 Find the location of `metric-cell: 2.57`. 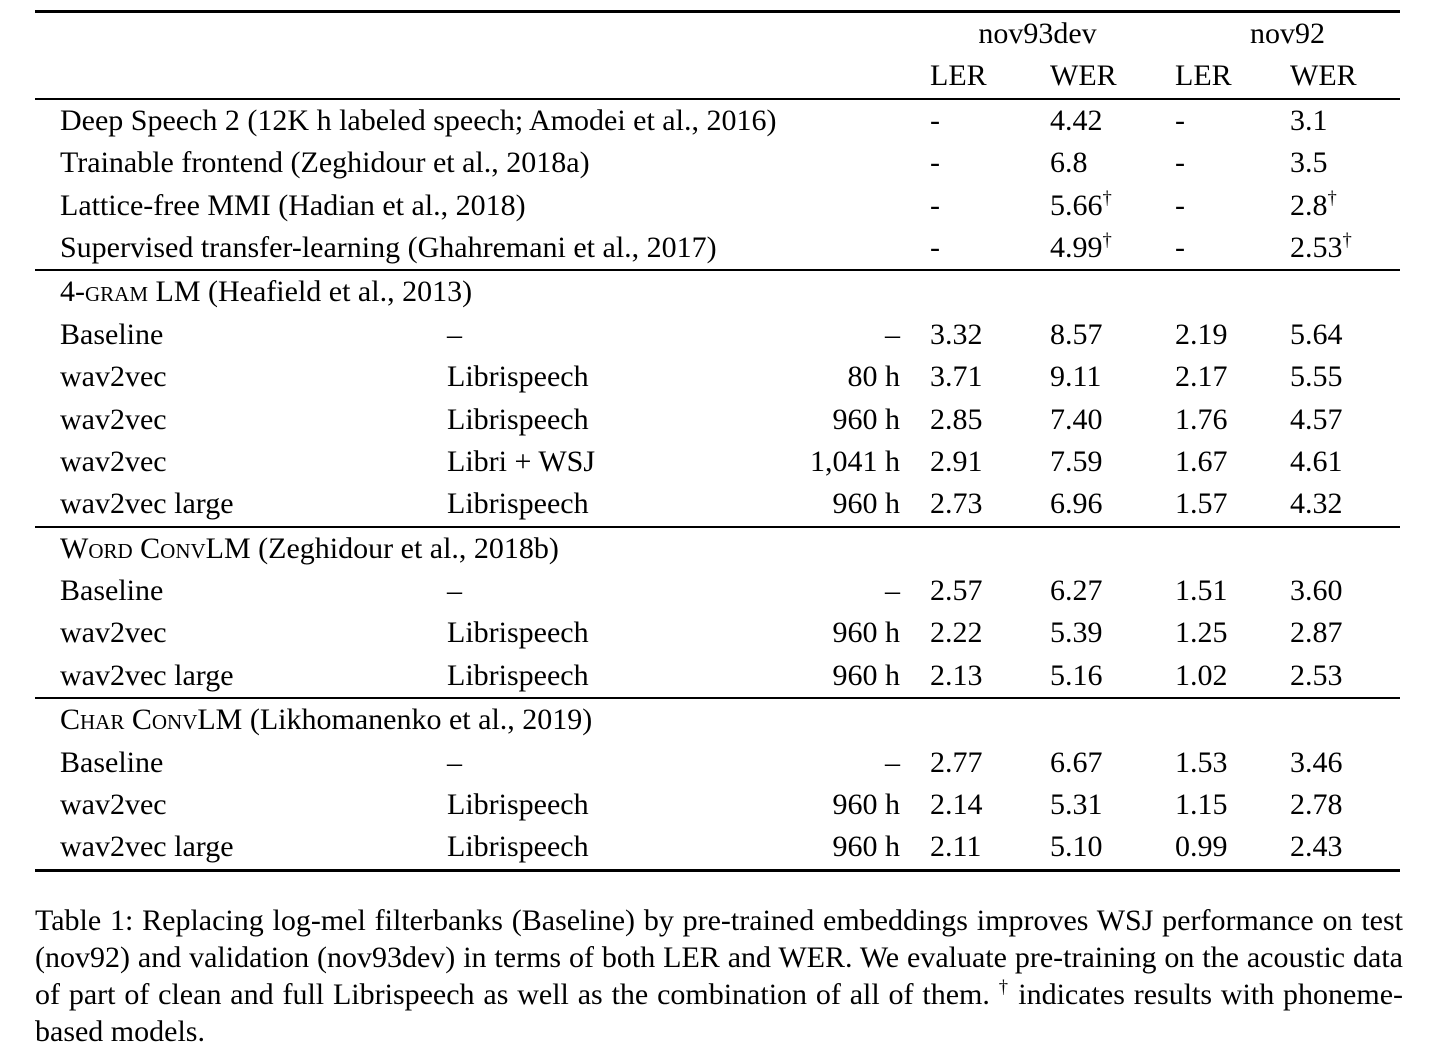

metric-cell: 2.57 is located at coordinates (975, 591).